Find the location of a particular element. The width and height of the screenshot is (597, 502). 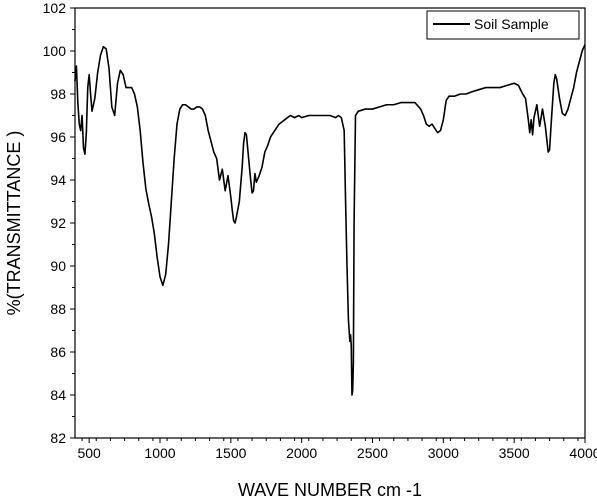

y-tick-label: 82 is located at coordinates (58, 438).